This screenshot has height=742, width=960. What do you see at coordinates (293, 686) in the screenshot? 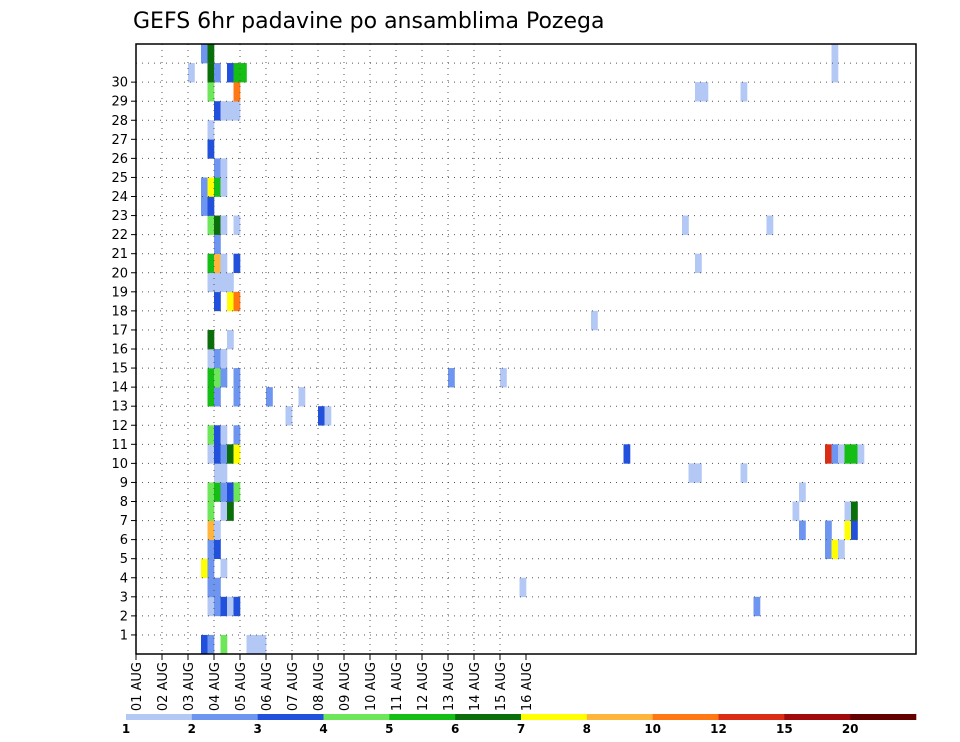
I see `x-tick-label: 07 AUG` at bounding box center [293, 686].